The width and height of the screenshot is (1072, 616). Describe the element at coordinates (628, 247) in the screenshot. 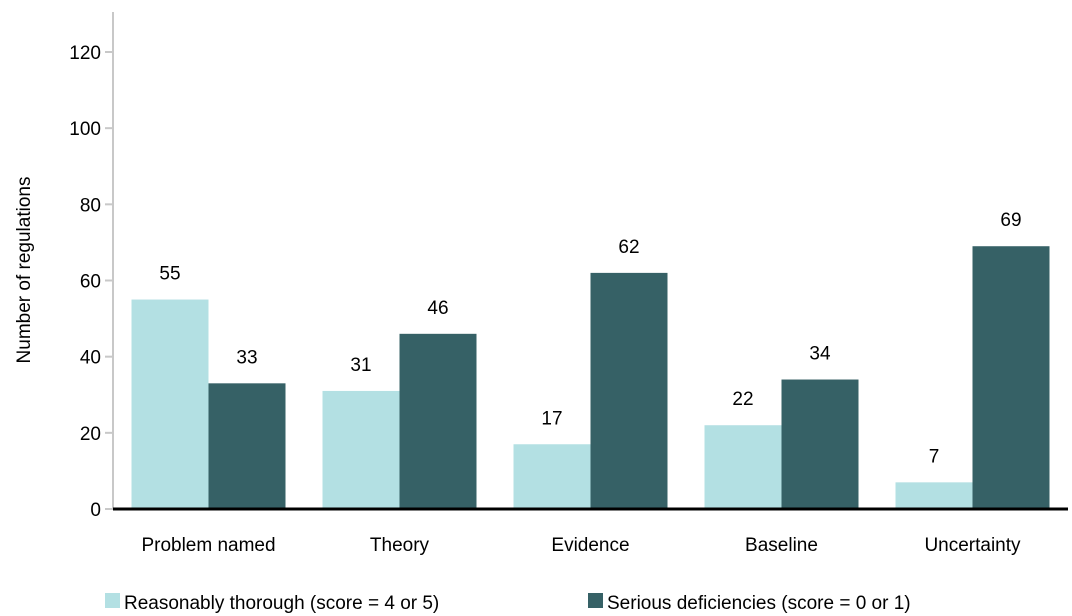

I see `data-label: 62` at that location.